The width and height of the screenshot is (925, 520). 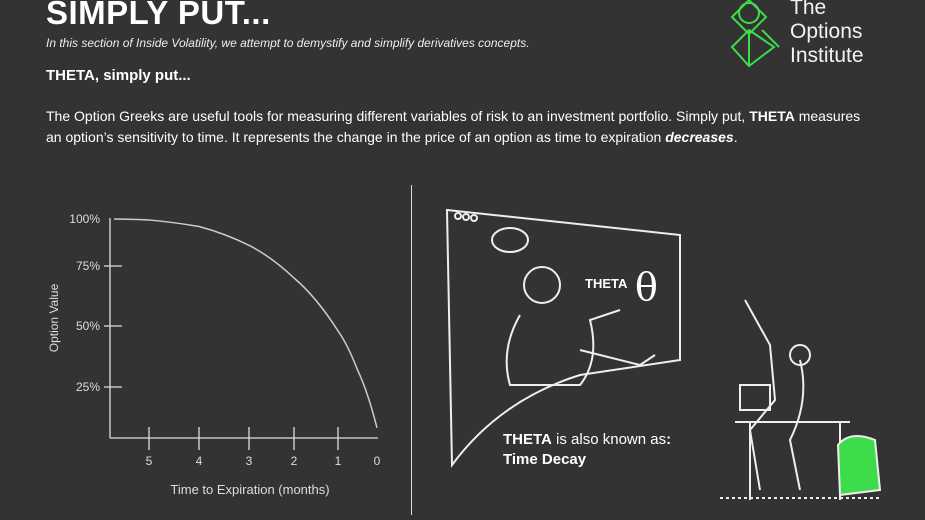 What do you see at coordinates (88, 326) in the screenshot?
I see `y-tick-label: 50%` at bounding box center [88, 326].